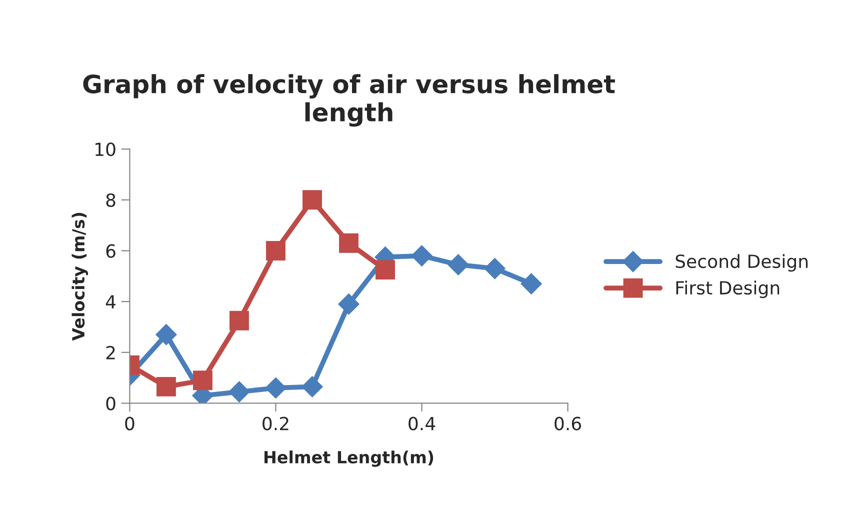 Image resolution: width=859 pixels, height=523 pixels. What do you see at coordinates (349, 458) in the screenshot?
I see `x-axis-title: Helmet Length(m)` at bounding box center [349, 458].